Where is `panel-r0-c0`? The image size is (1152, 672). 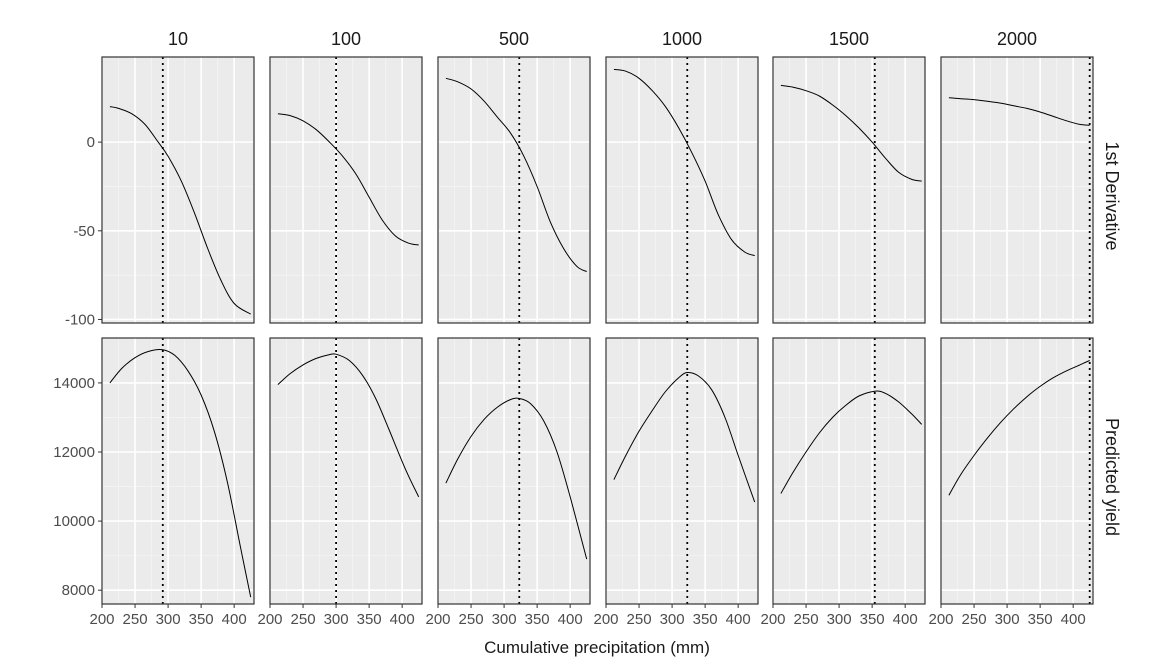 panel-r0-c0 is located at coordinates (178, 190).